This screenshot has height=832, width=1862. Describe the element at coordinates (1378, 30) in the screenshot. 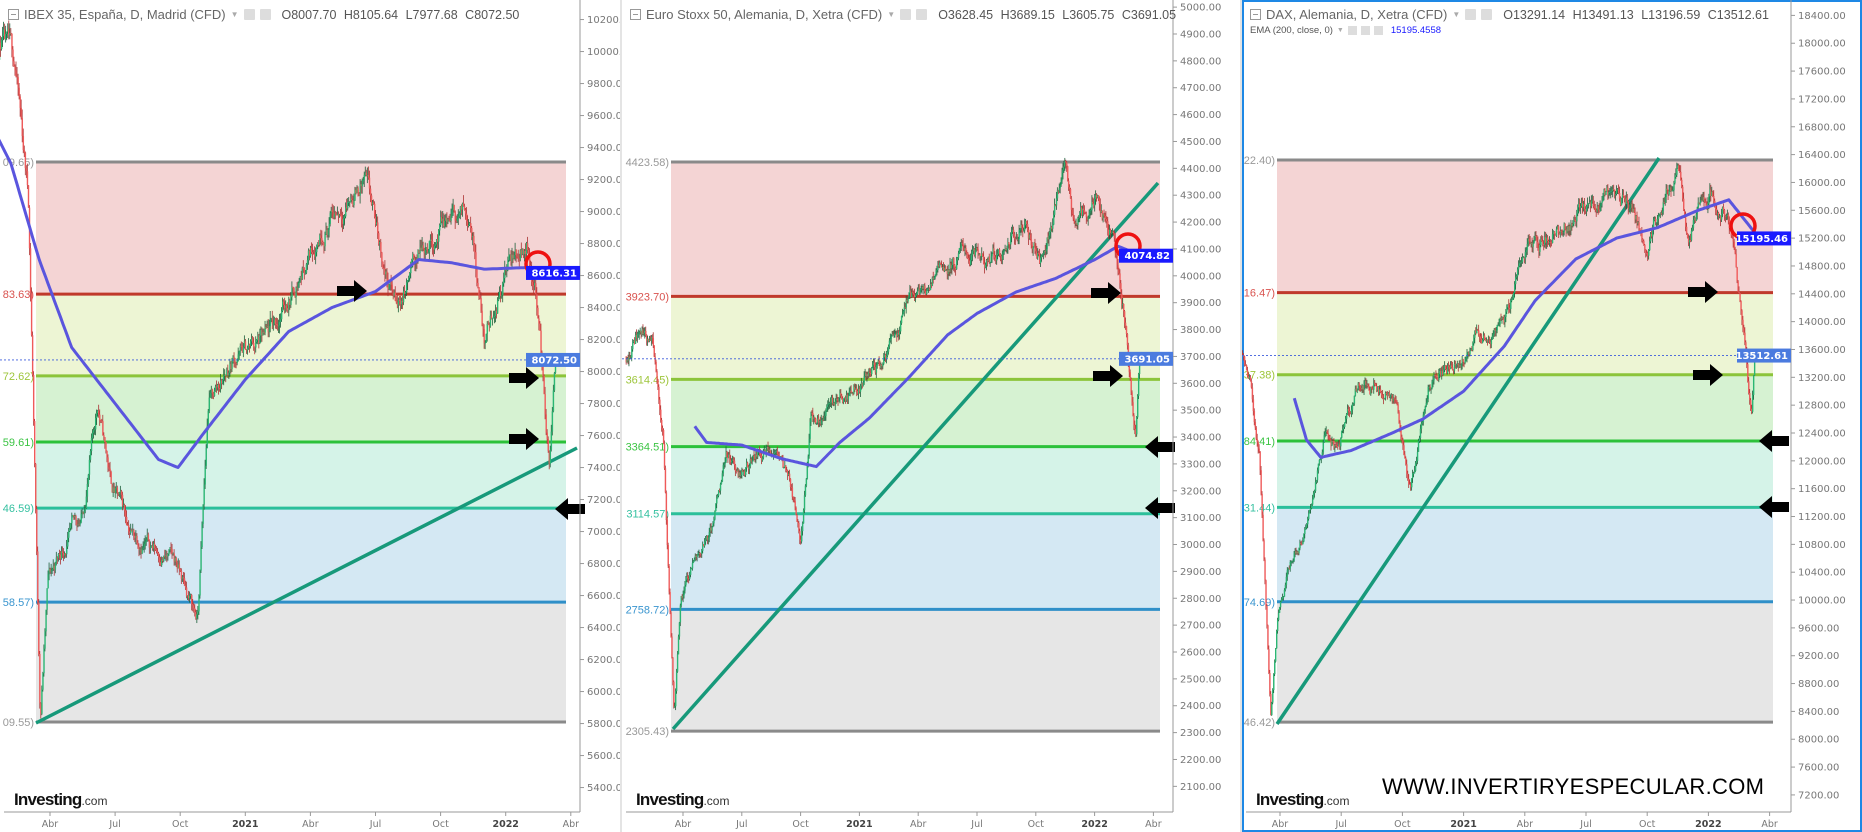

I see `close-icon` at that location.